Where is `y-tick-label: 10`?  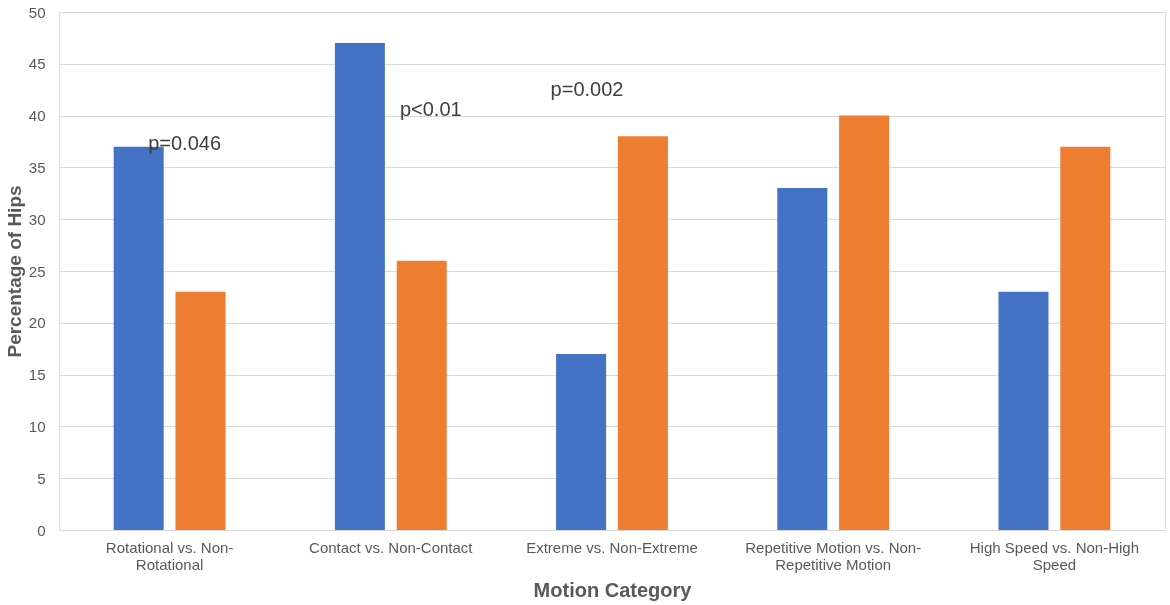
y-tick-label: 10 is located at coordinates (37, 426).